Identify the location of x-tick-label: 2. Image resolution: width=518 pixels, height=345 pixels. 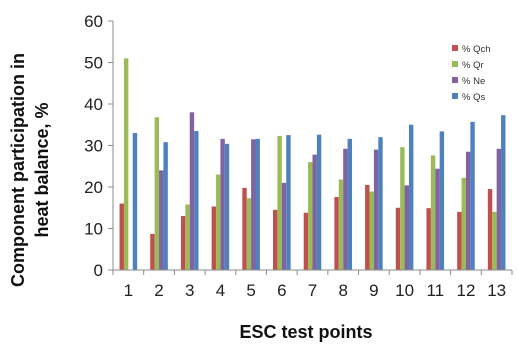
(158, 290).